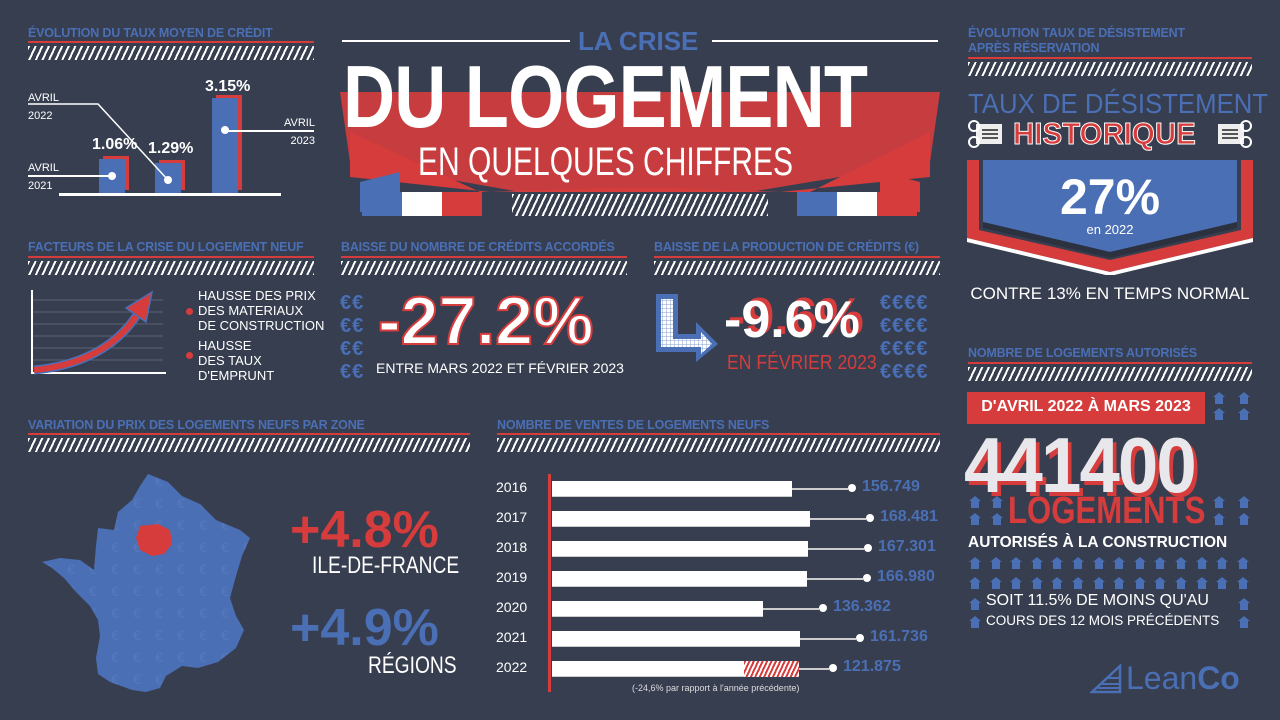  Describe the element at coordinates (115, 144) in the screenshot. I see `bar-value: 1.06%` at that location.